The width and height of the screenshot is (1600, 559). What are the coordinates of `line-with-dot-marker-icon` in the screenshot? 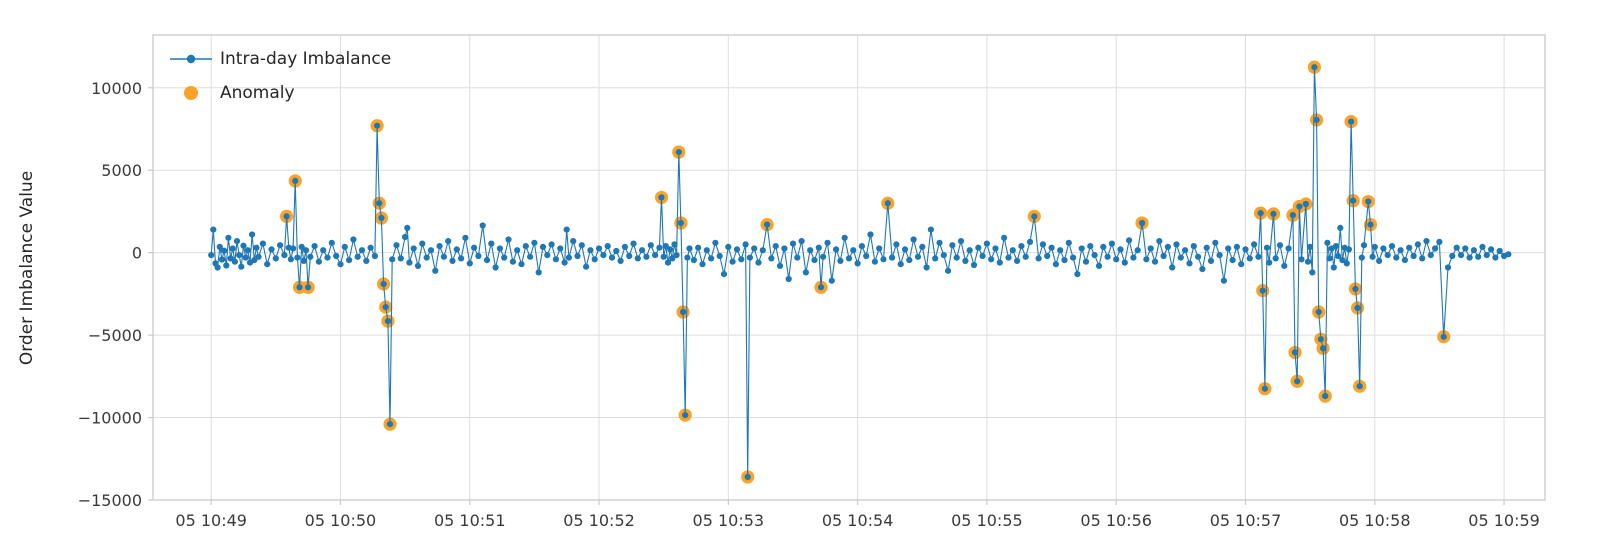 It's located at (191, 59).